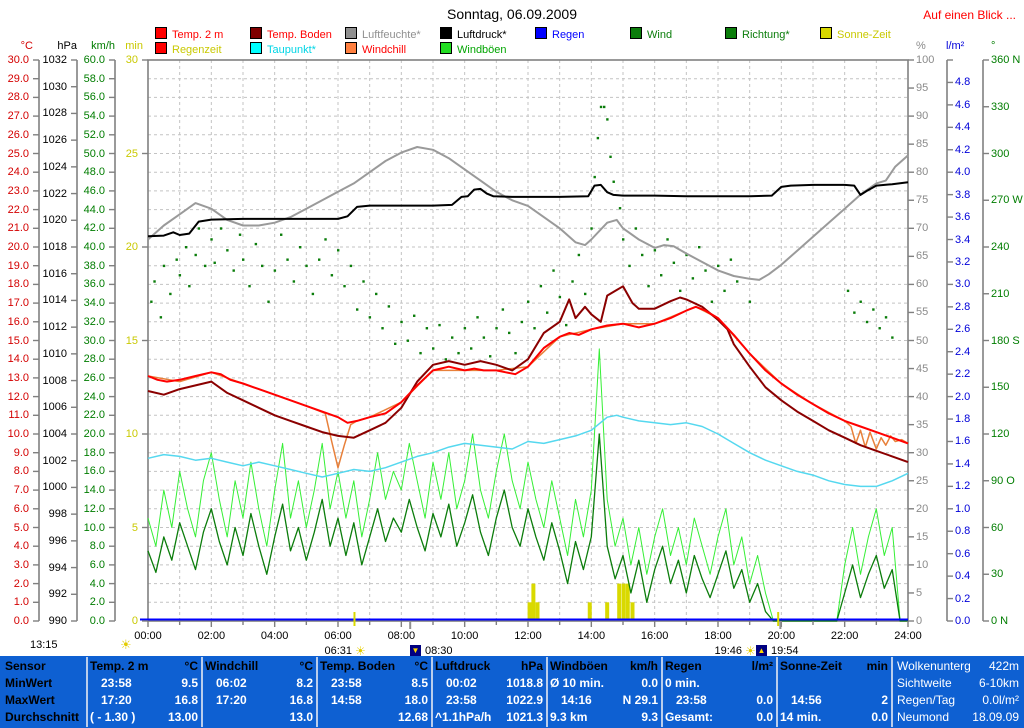 This screenshot has height=728, width=1024. Describe the element at coordinates (963, 217) in the screenshot. I see `axis-tick-label-lm2: 3.6` at that location.